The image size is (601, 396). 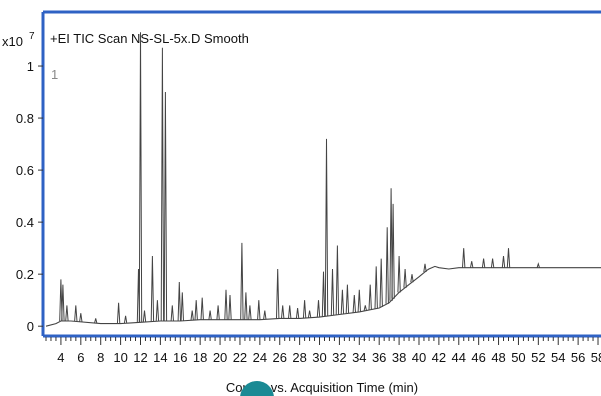 I want to click on scale-exponent: 7, so click(x=32, y=36).